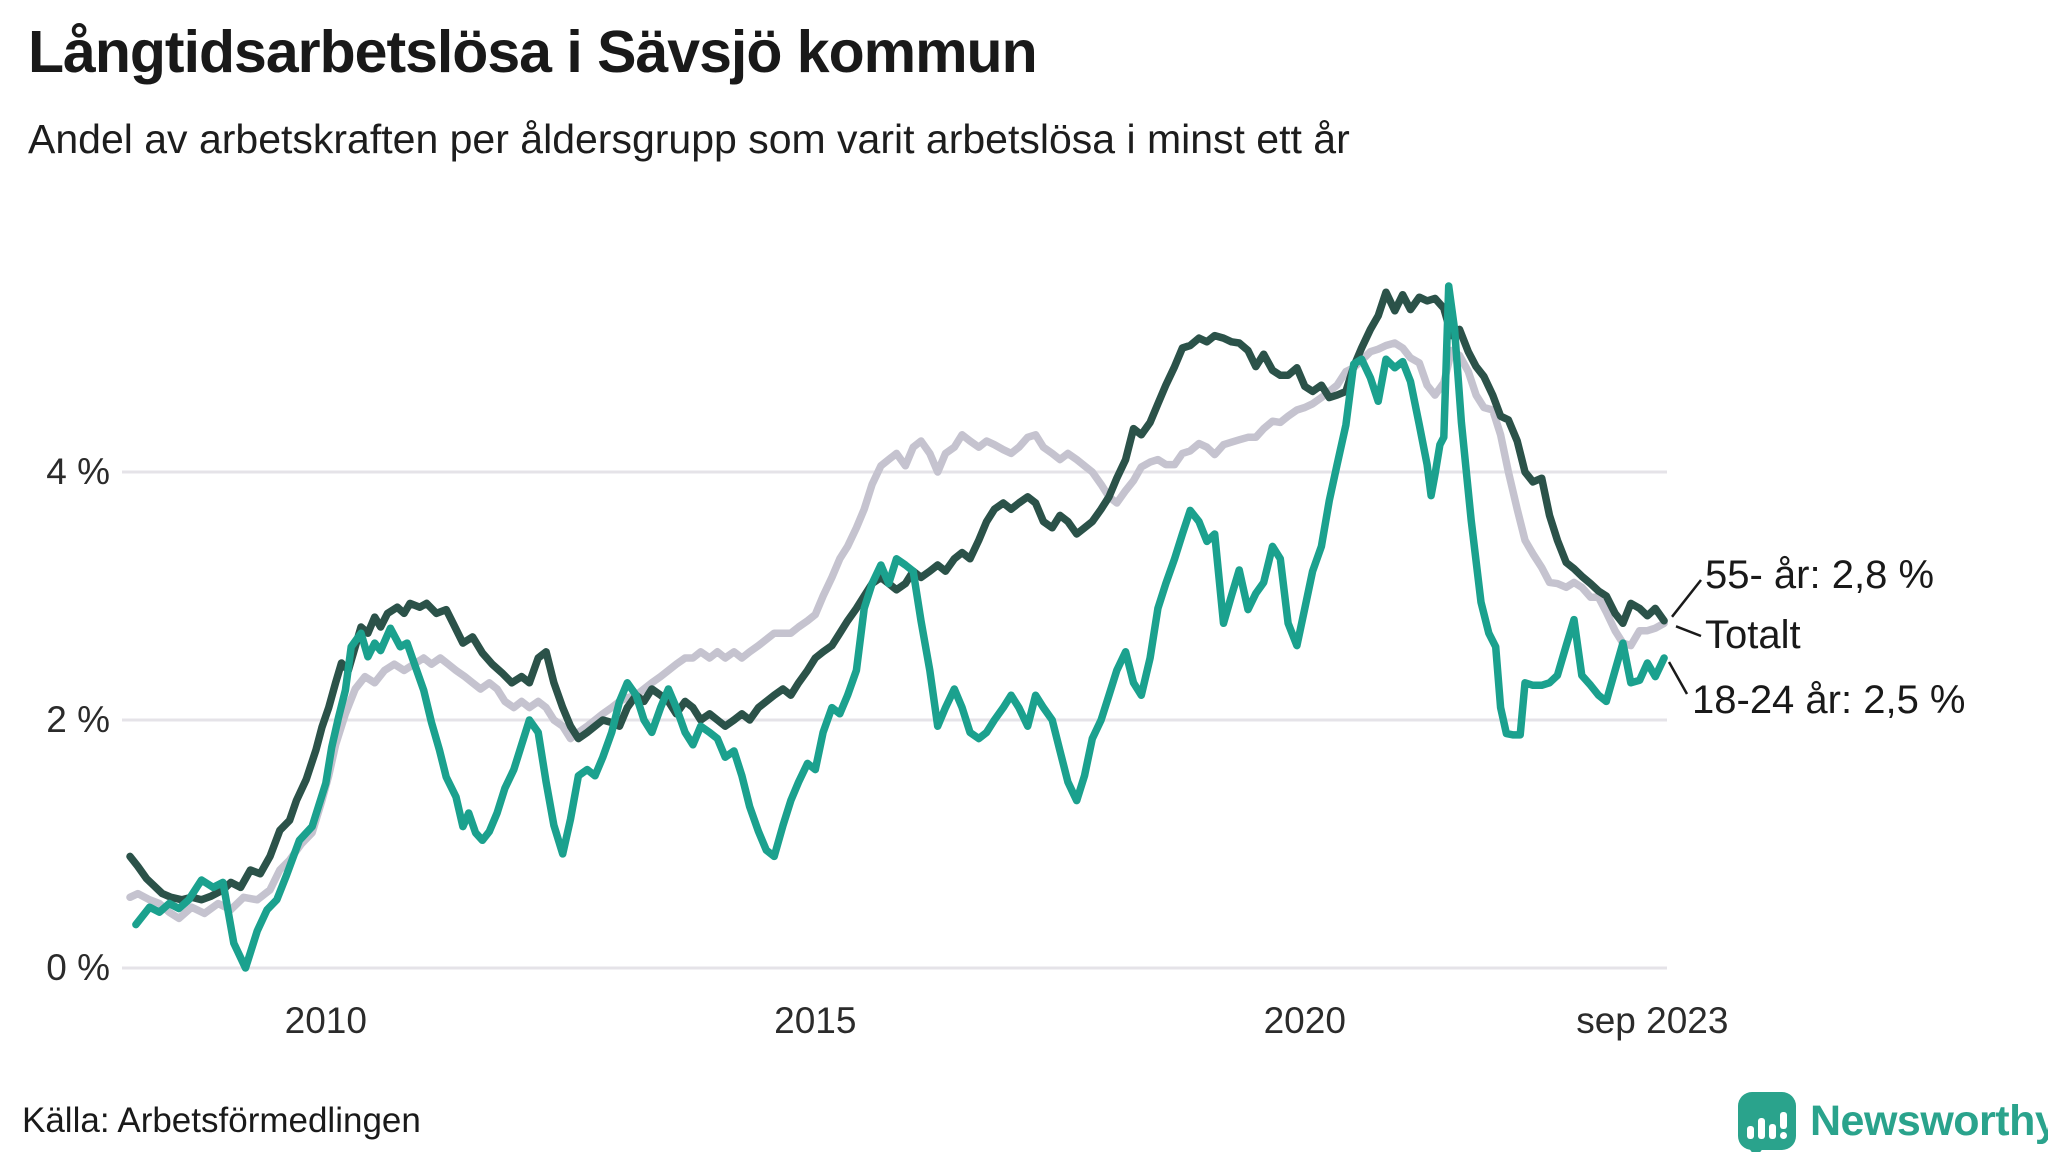 The image size is (2048, 1152). What do you see at coordinates (78, 719) in the screenshot?
I see `y-axis-tick-2: 2 %` at bounding box center [78, 719].